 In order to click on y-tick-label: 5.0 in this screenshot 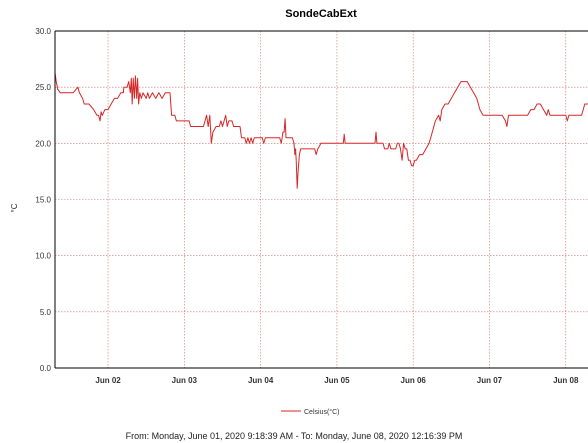, I will do `click(46, 312)`.